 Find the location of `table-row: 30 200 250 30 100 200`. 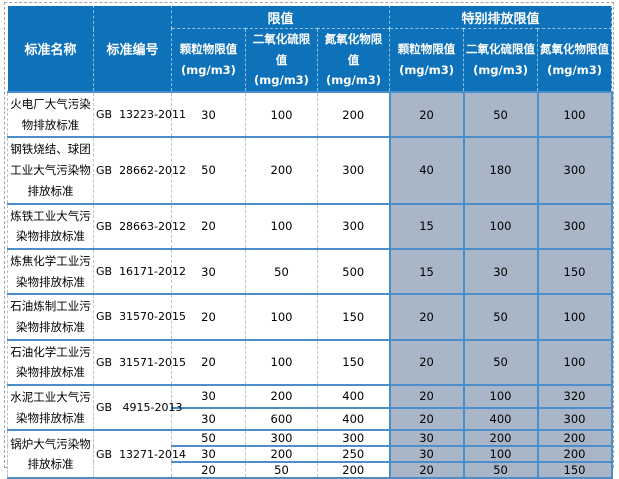

table-row: 30 200 250 30 100 200 is located at coordinates (310, 454).